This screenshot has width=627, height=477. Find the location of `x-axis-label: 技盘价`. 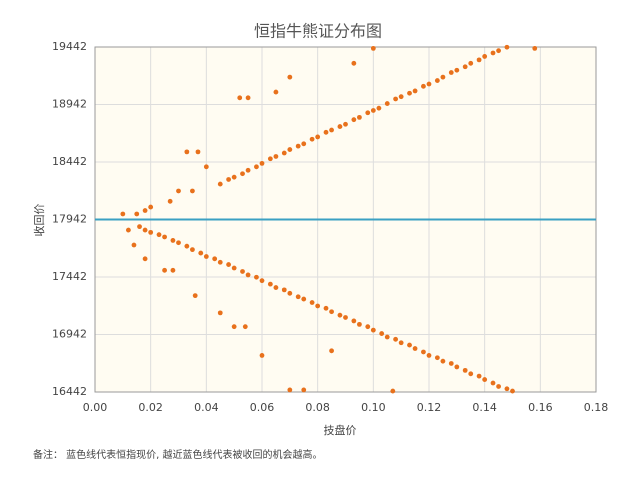

x-axis-label: 技盘价 is located at coordinates (340, 430).